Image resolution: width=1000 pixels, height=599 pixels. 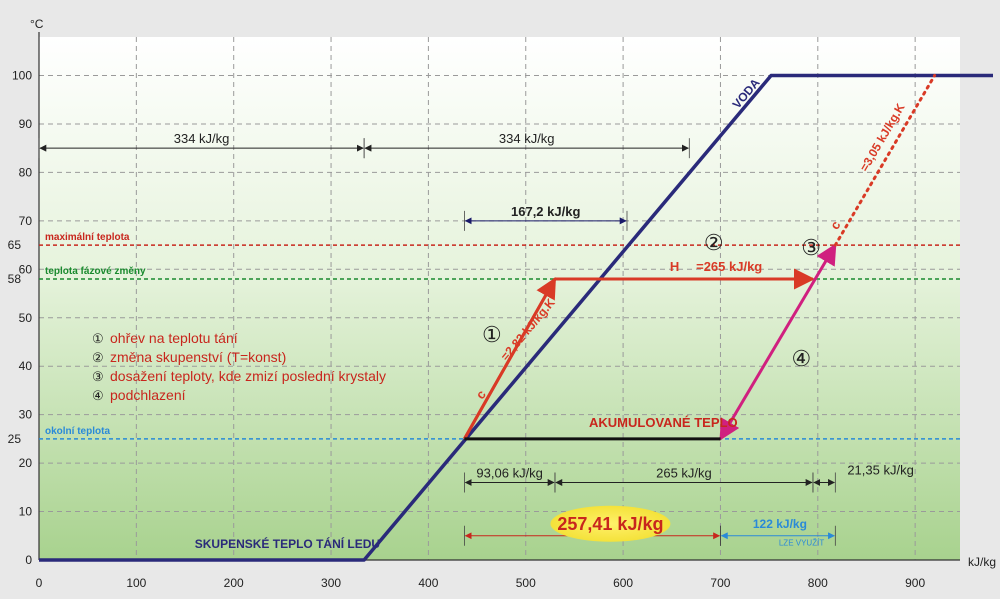 I want to click on x-tick-label: 200, so click(x=234, y=583).